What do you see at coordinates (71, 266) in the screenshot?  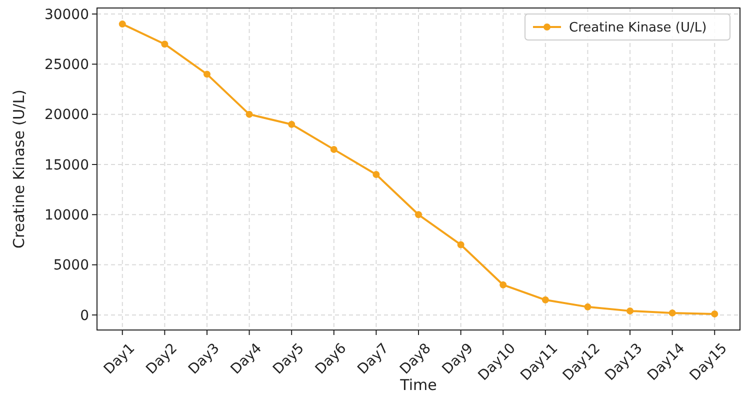 I see `y-tick-label: 5000` at bounding box center [71, 266].